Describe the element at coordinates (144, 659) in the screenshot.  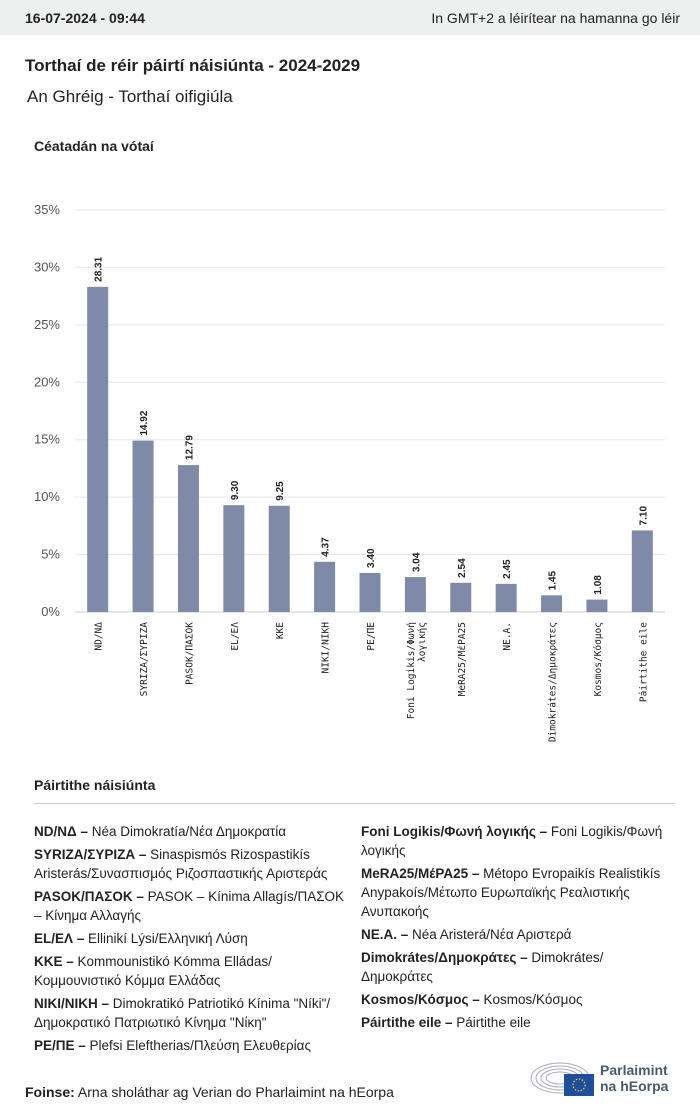
I see `x-tick-label: SYRIZA/ΣΥΡΙΖΑ` at that location.